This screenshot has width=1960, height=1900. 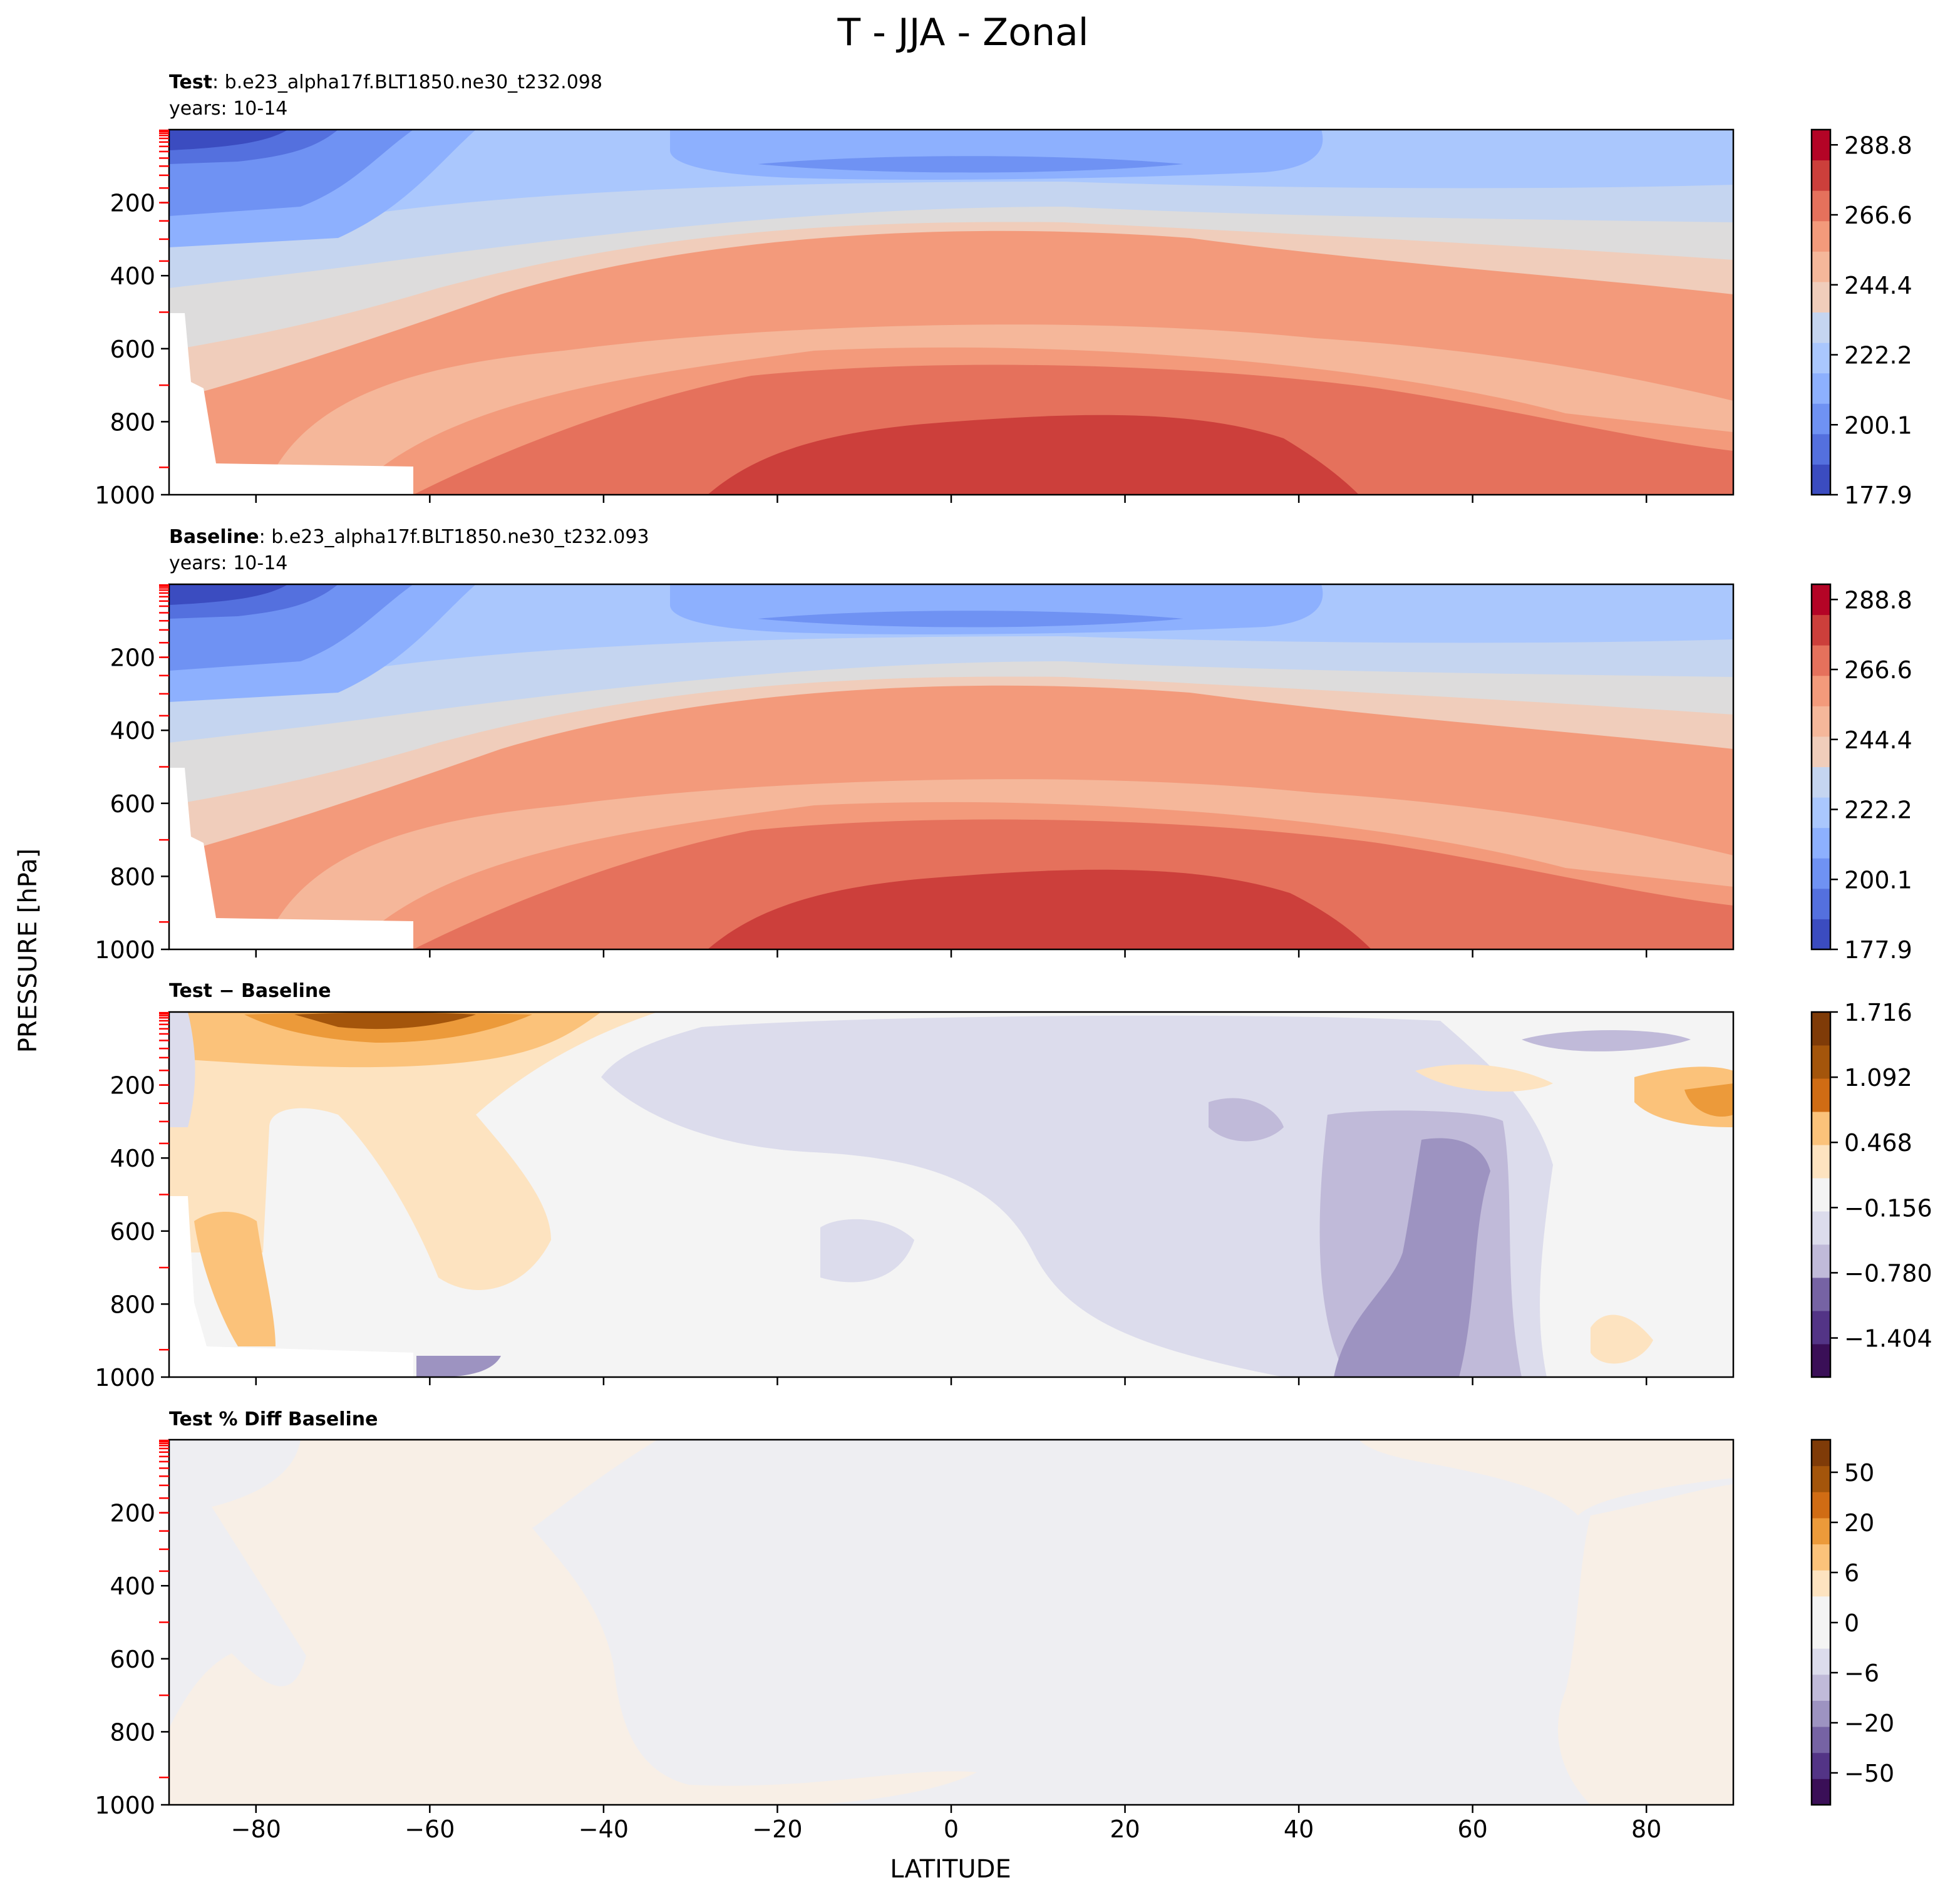 What do you see at coordinates (430, 1829) in the screenshot?
I see `xtick-label: −60` at bounding box center [430, 1829].